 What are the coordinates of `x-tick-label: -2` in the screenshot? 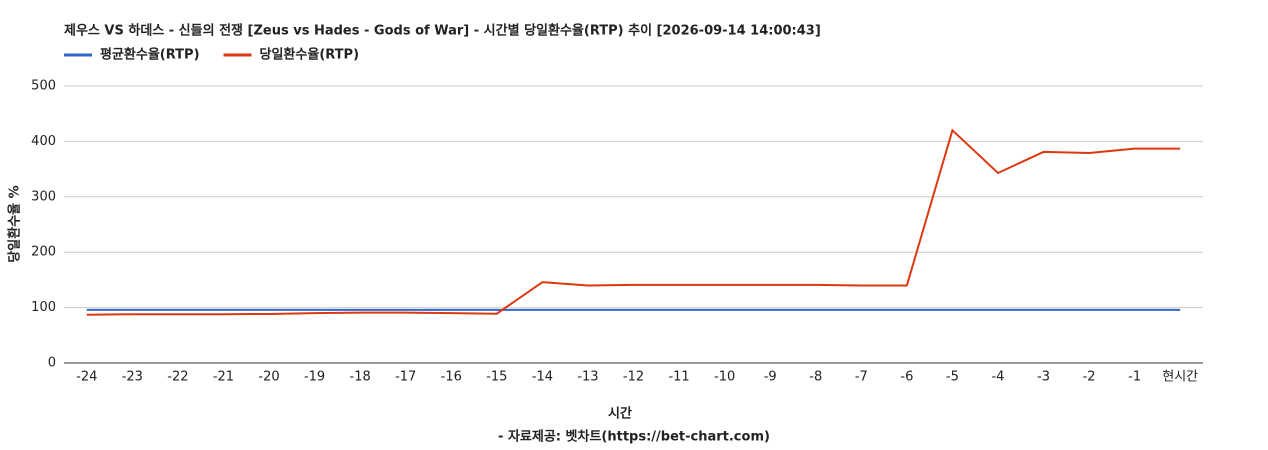 It's located at (1089, 377).